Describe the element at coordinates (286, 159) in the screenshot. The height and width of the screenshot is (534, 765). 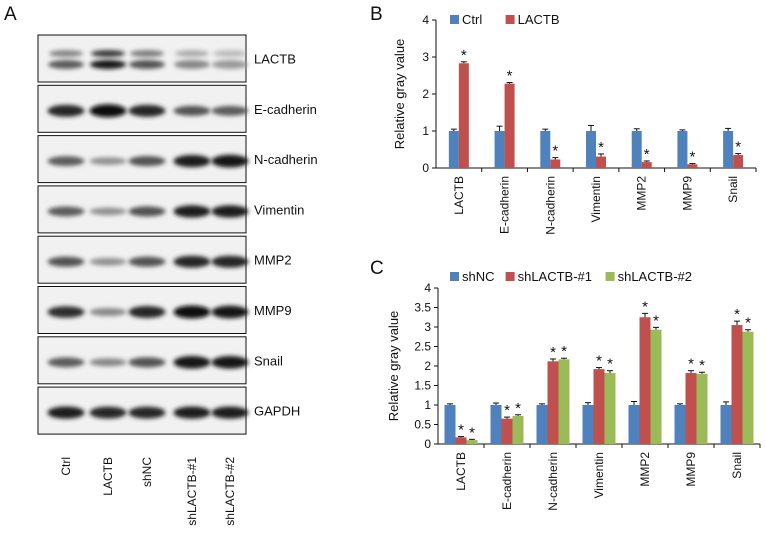
I see `blot-label: N-cadherin` at that location.